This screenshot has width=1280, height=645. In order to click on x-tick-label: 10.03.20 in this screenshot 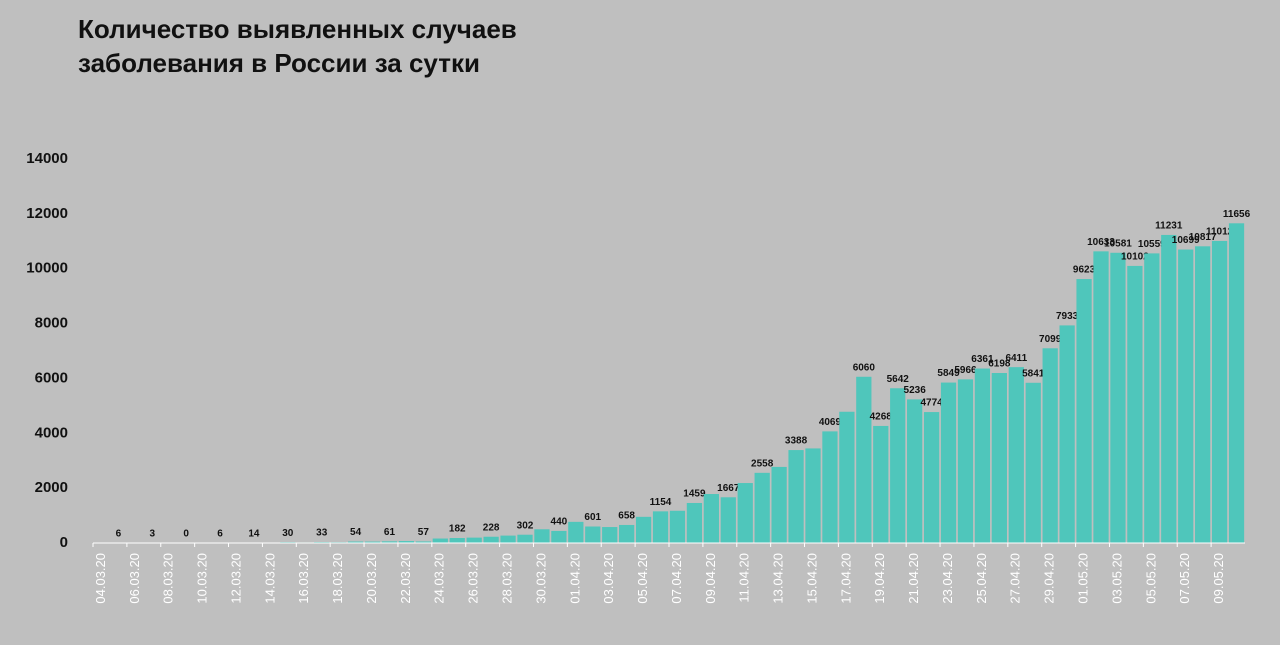, I will do `click(202, 578)`.